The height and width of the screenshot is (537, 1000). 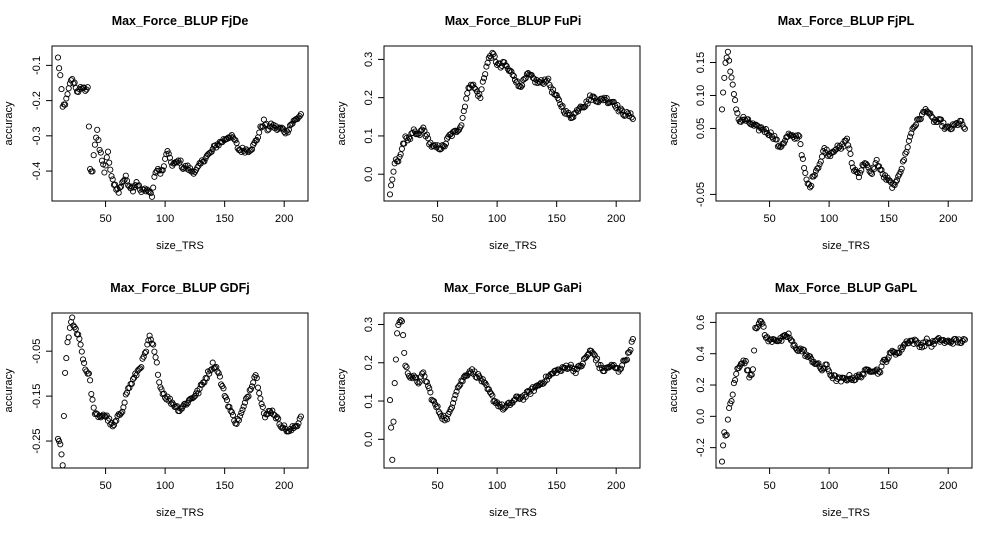 What do you see at coordinates (513, 21) in the screenshot?
I see `panel-title: Max_Force_BLUP FuPi` at bounding box center [513, 21].